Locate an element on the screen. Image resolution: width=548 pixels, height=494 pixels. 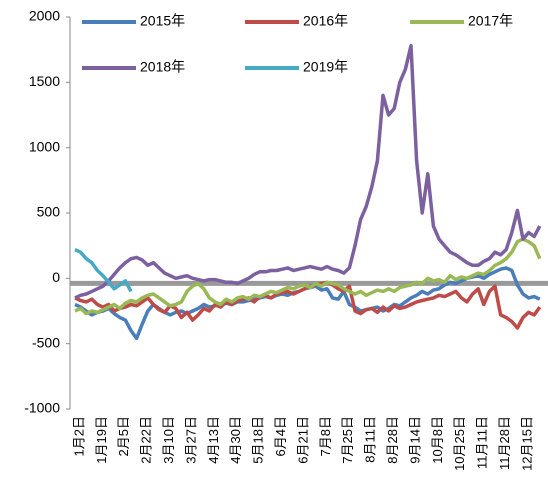
x-tick-label: 1月2日 is located at coordinates (78, 436).